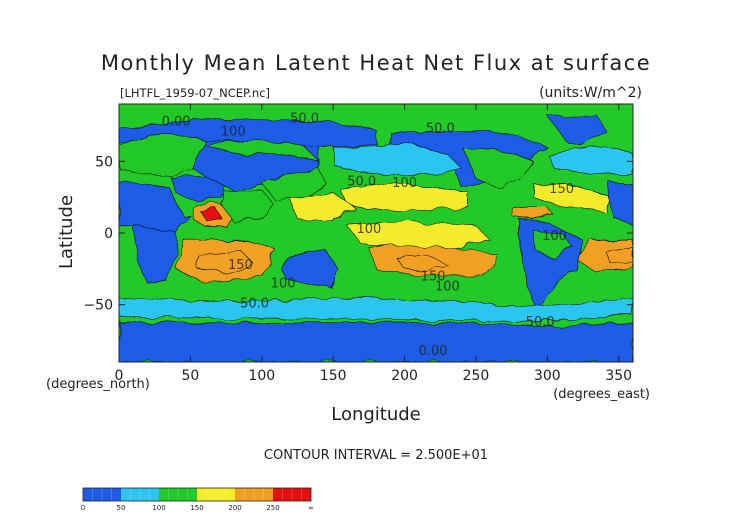 Image resolution: width=752 pixels, height=532 pixels. I want to click on region-australia-land, so click(308, 268).